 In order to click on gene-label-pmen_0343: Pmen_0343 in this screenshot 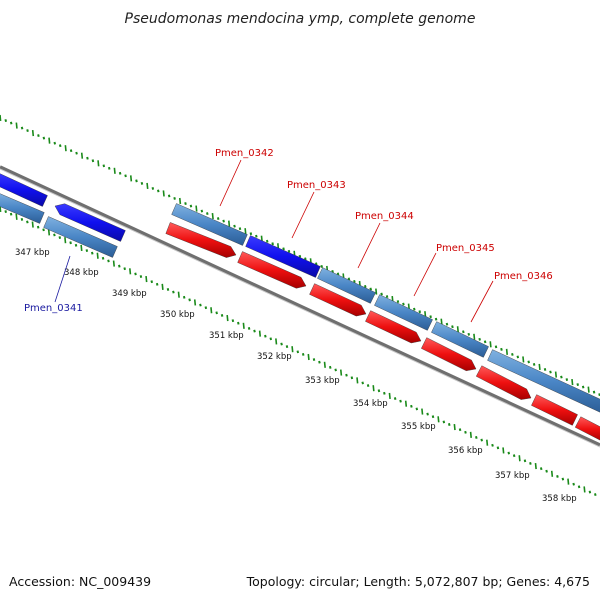, I will do `click(316, 185)`.